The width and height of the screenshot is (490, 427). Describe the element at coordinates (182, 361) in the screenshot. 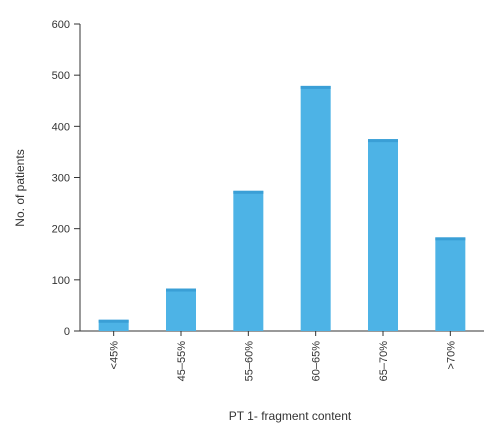

I see `x-tick-label: 45–55%` at that location.